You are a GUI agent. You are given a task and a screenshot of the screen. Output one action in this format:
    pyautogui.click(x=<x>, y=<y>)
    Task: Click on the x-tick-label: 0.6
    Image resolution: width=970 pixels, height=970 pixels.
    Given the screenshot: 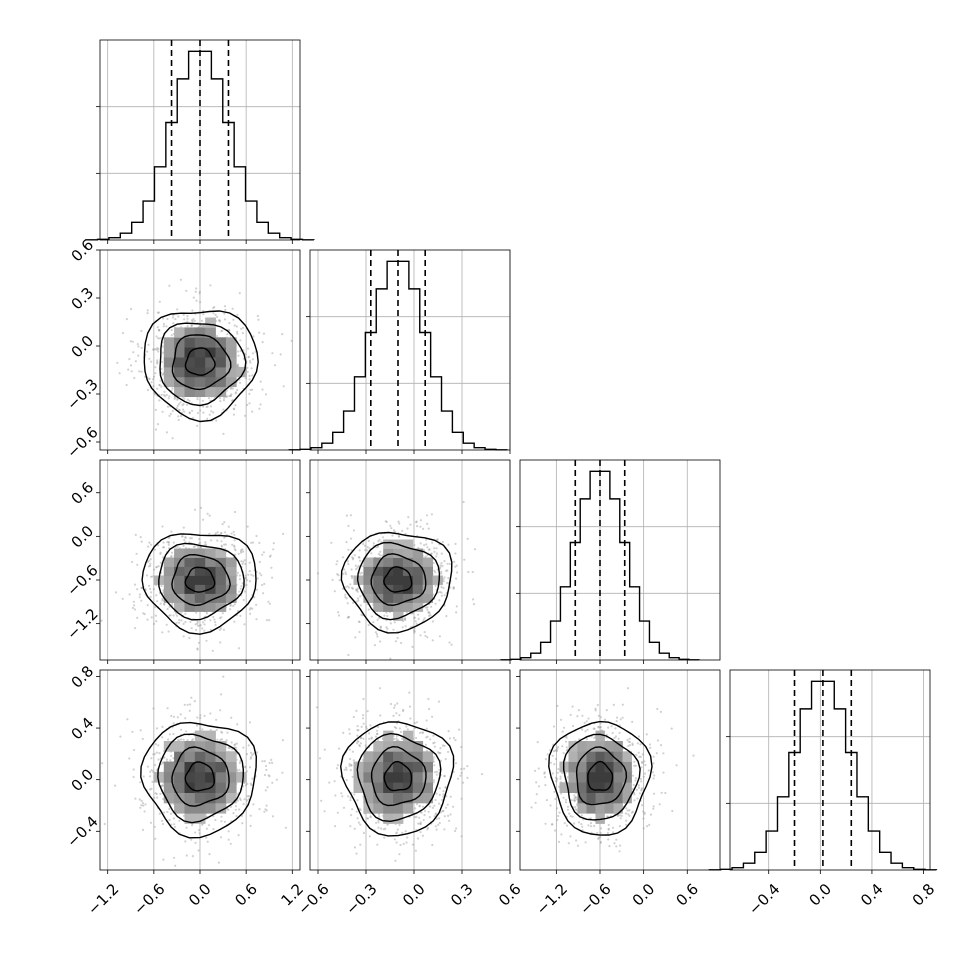 What is the action you would take?
    pyautogui.click(x=246, y=895)
    